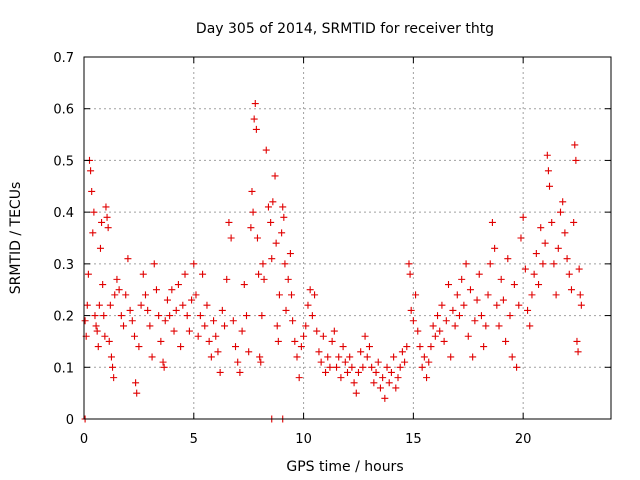 This screenshot has height=480, width=640. What do you see at coordinates (303, 439) in the screenshot?
I see `x-tick-label: 10` at bounding box center [303, 439].